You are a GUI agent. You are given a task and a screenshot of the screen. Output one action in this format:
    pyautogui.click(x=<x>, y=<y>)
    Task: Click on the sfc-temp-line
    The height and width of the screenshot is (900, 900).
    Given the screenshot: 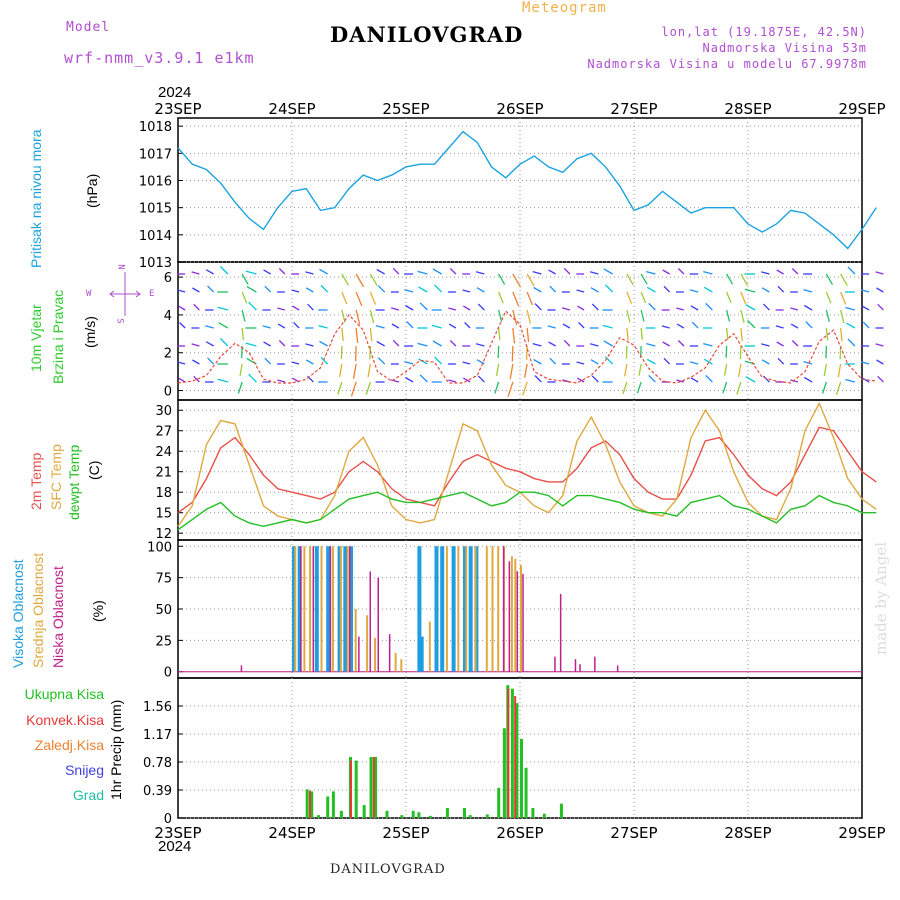 What is the action you would take?
    pyautogui.click(x=527, y=464)
    